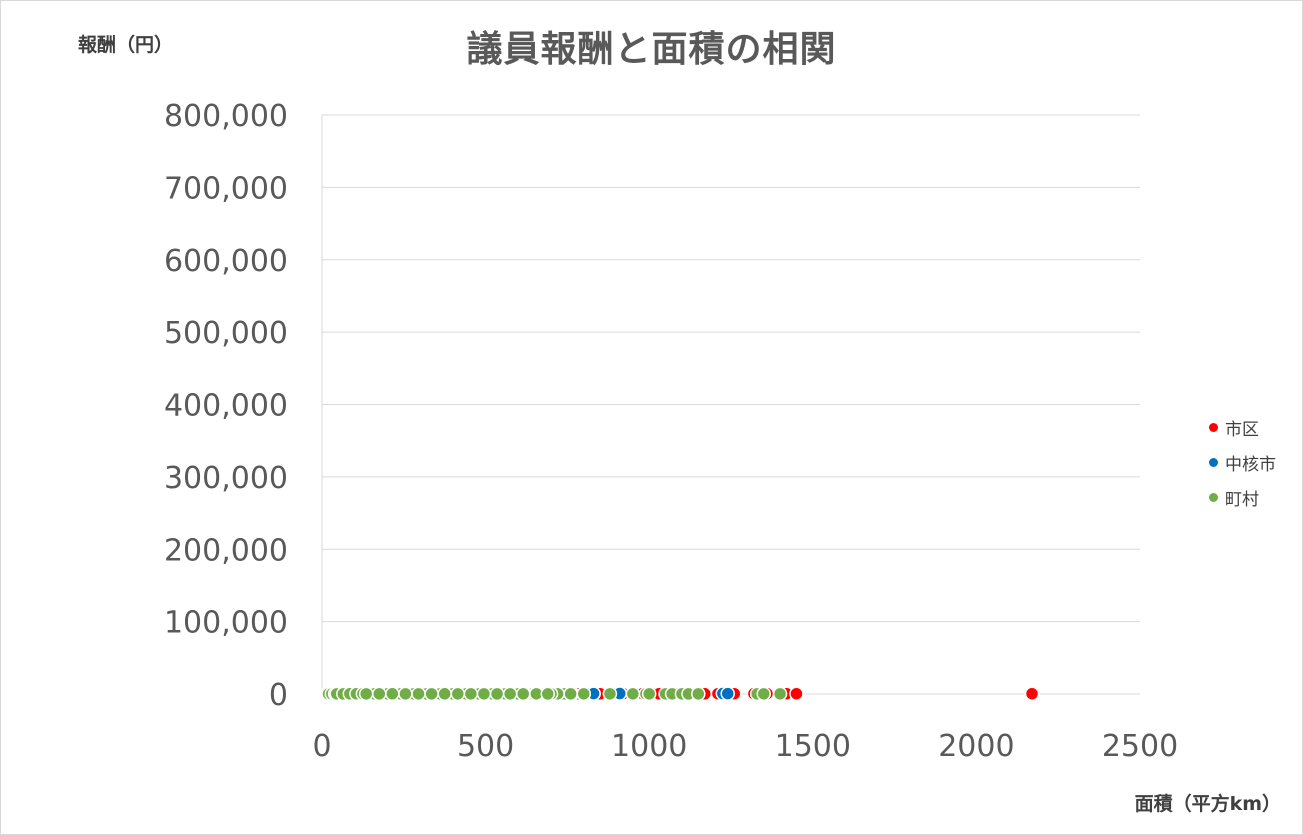  What do you see at coordinates (1207, 804) in the screenshot?
I see `x-axis-label: 面積（平方km）` at bounding box center [1207, 804].